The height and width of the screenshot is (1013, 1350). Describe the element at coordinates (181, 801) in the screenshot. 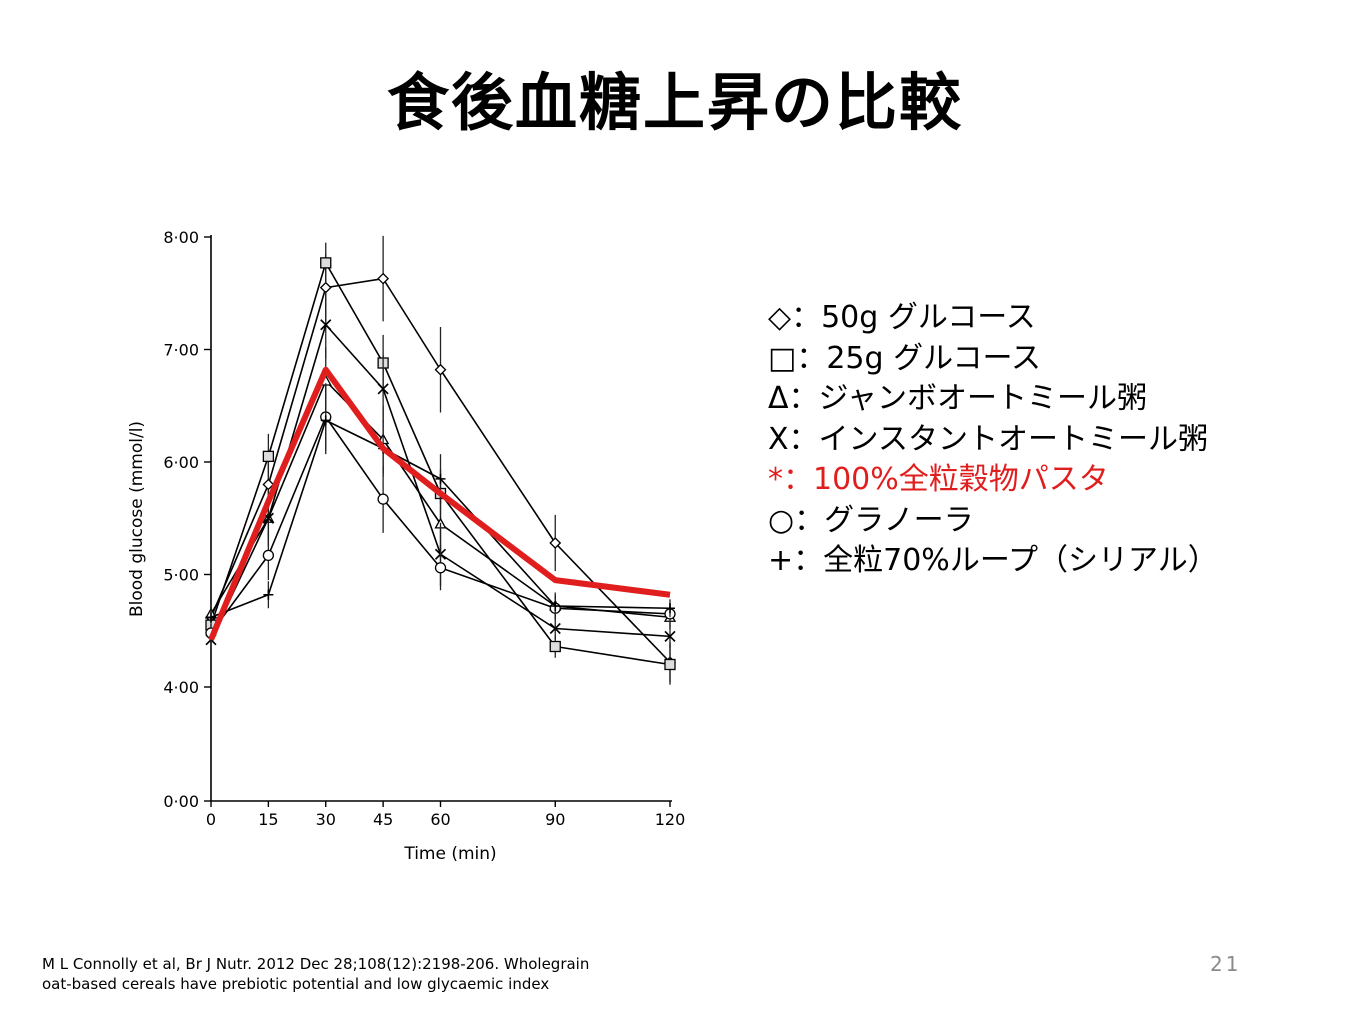

I see `y-tick-label: 0·00` at that location.